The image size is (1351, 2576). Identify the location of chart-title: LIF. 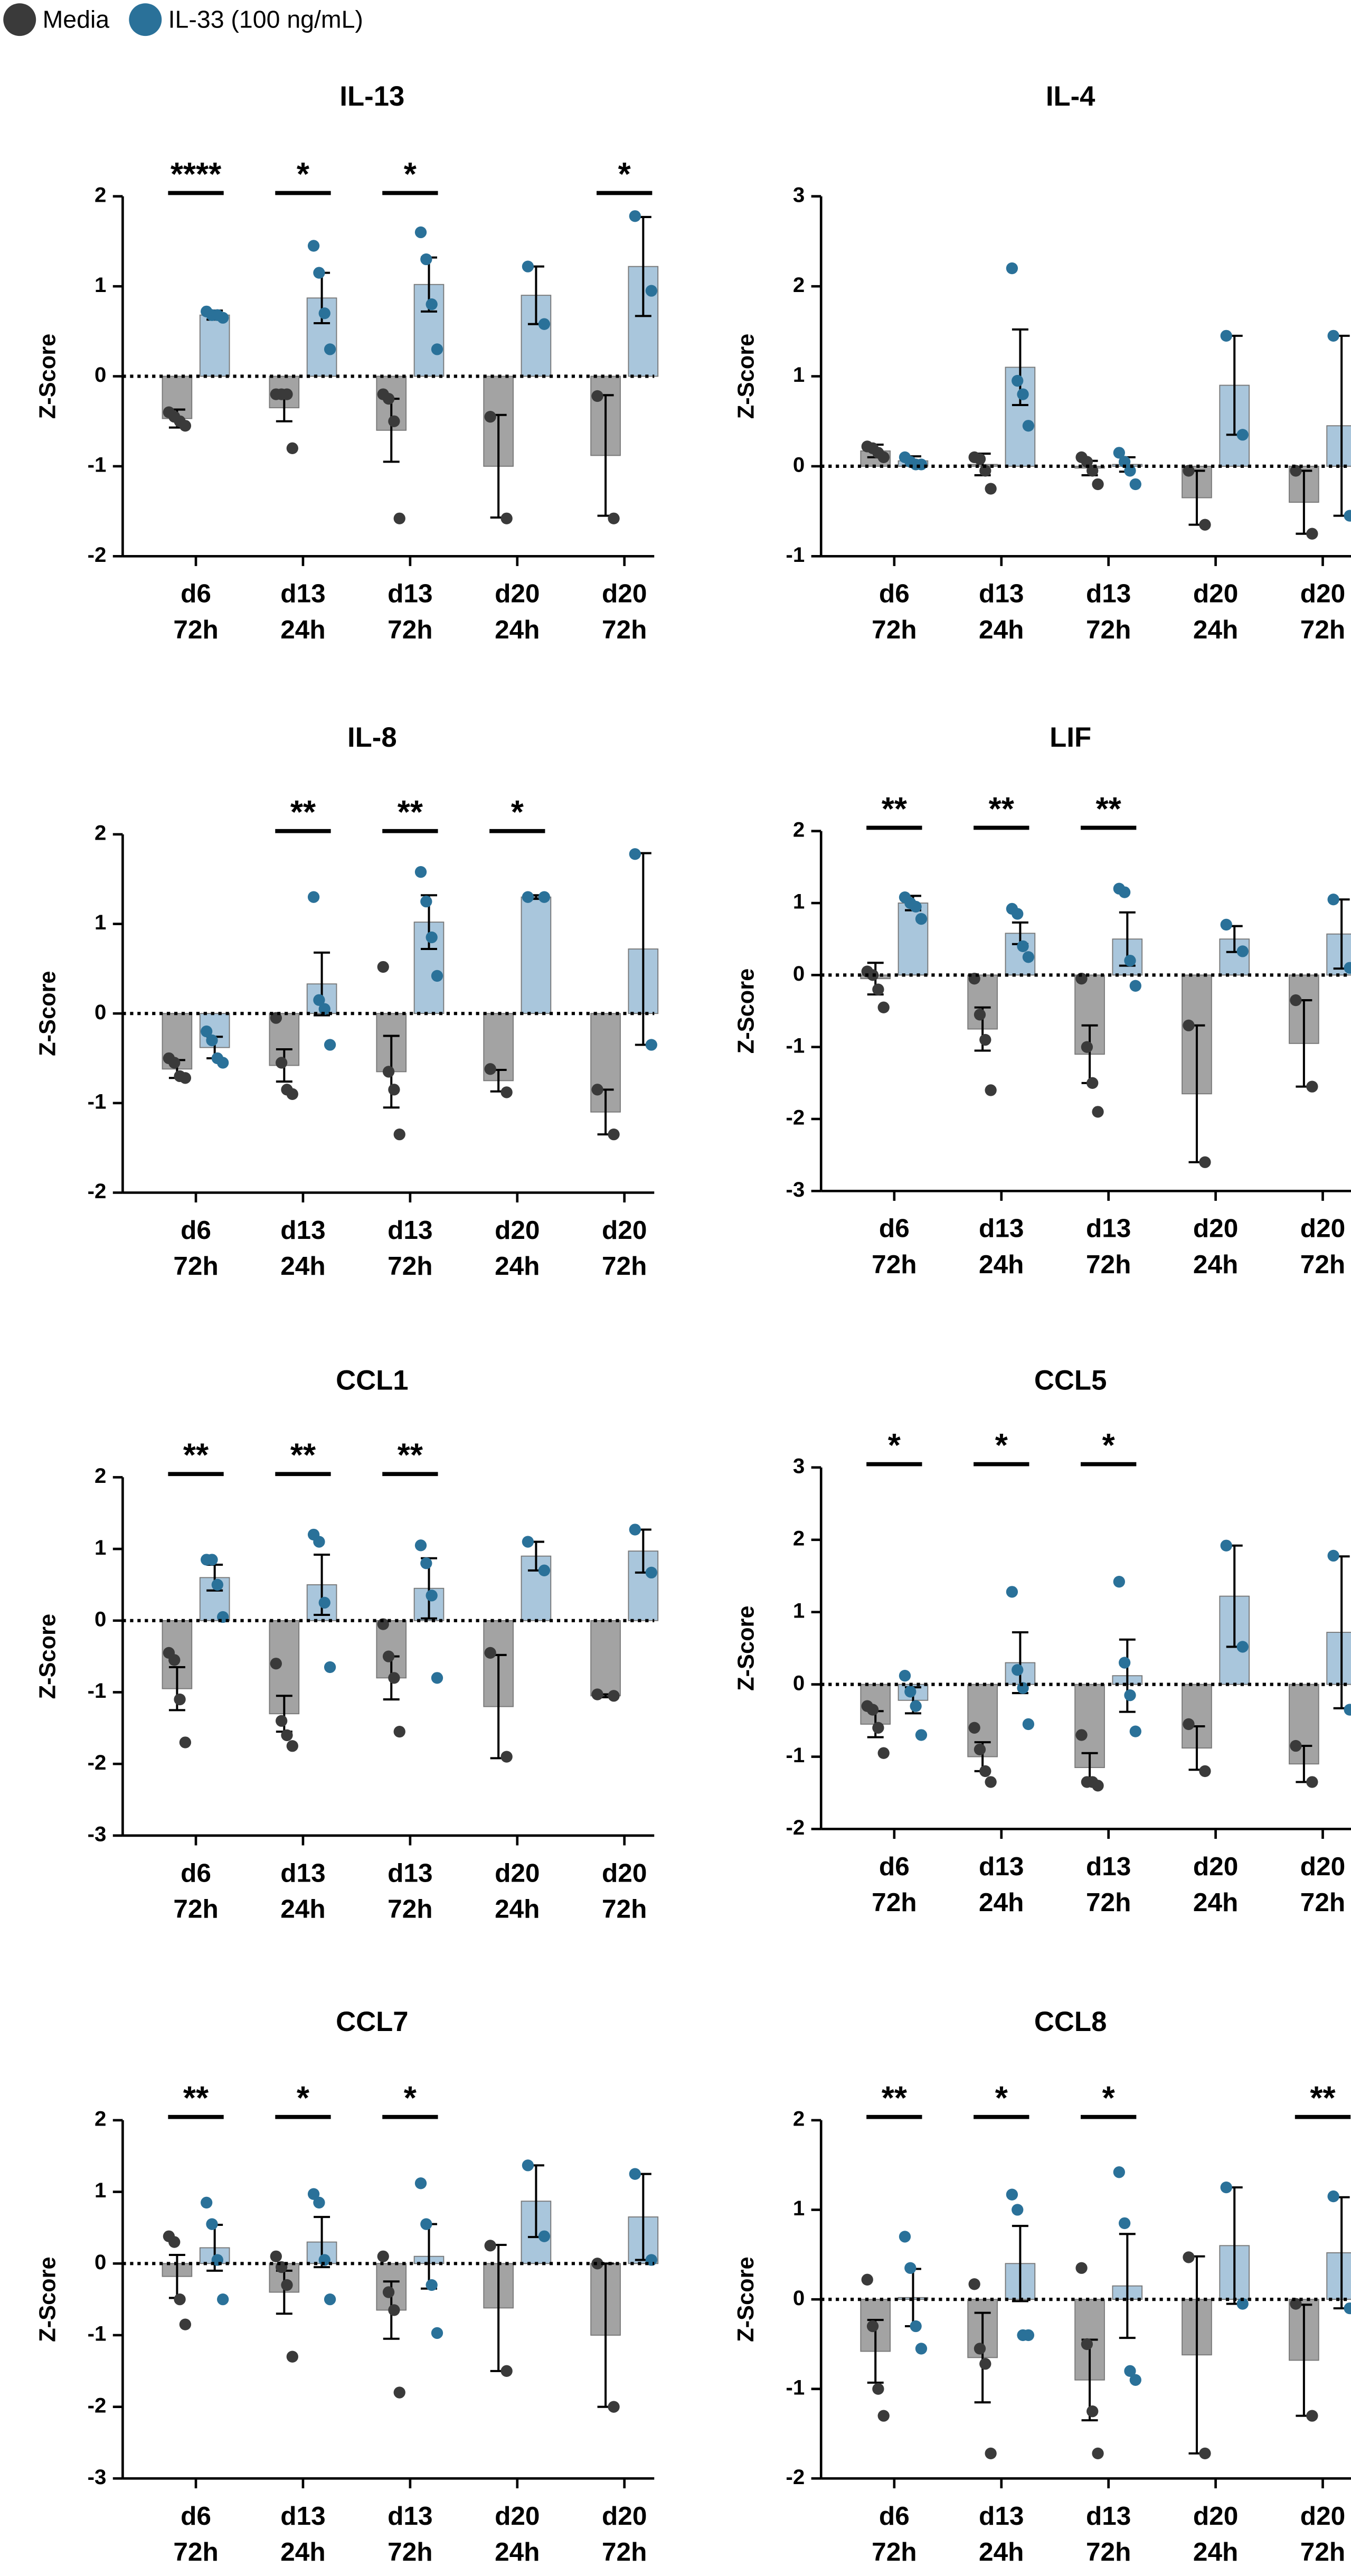
(1070, 737).